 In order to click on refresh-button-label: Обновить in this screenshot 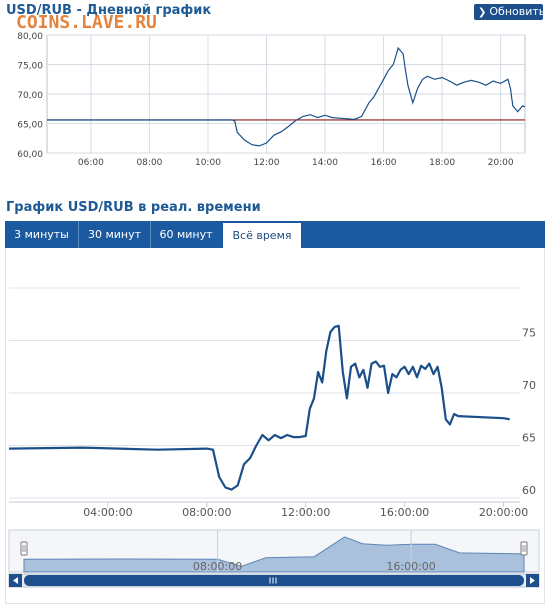, I will do `click(517, 11)`.